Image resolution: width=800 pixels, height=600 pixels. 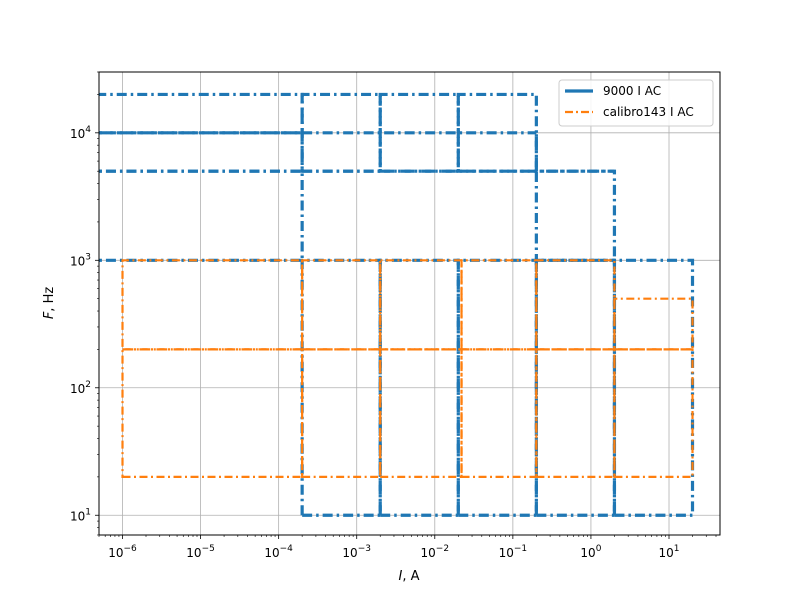 I want to click on x-tick-label: 10⁻³, so click(x=356, y=552).